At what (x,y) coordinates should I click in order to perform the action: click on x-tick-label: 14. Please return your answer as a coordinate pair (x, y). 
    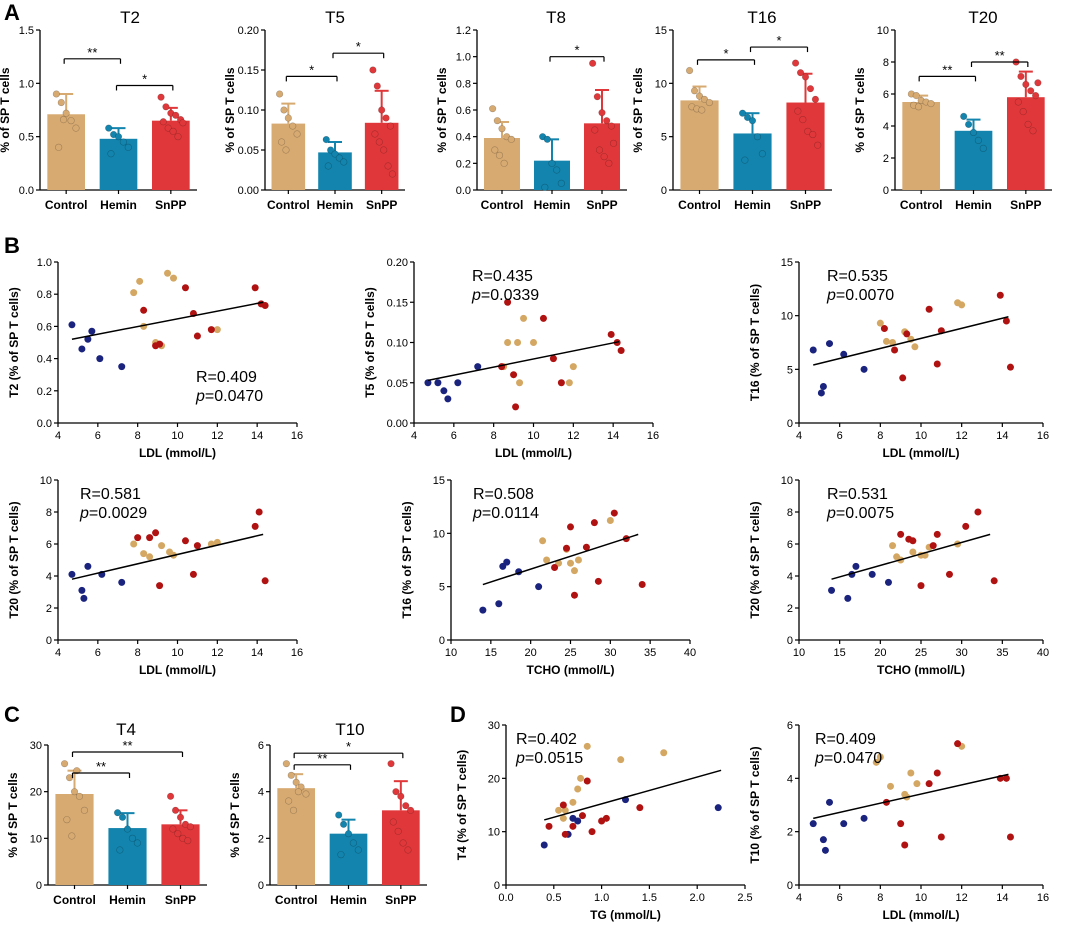
    Looking at the image, I should click on (257, 653).